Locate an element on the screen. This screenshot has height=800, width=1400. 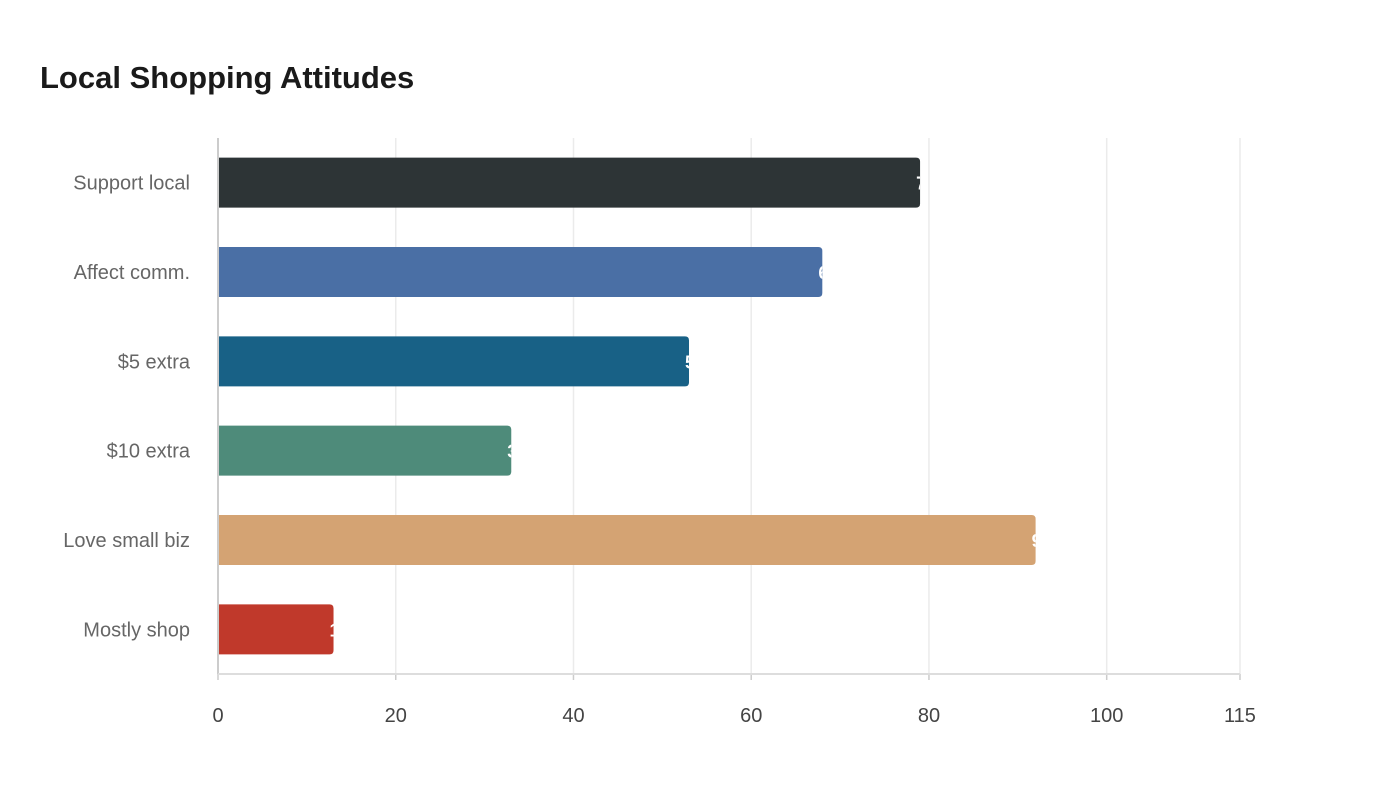
category-label: $5 extra is located at coordinates (154, 362).